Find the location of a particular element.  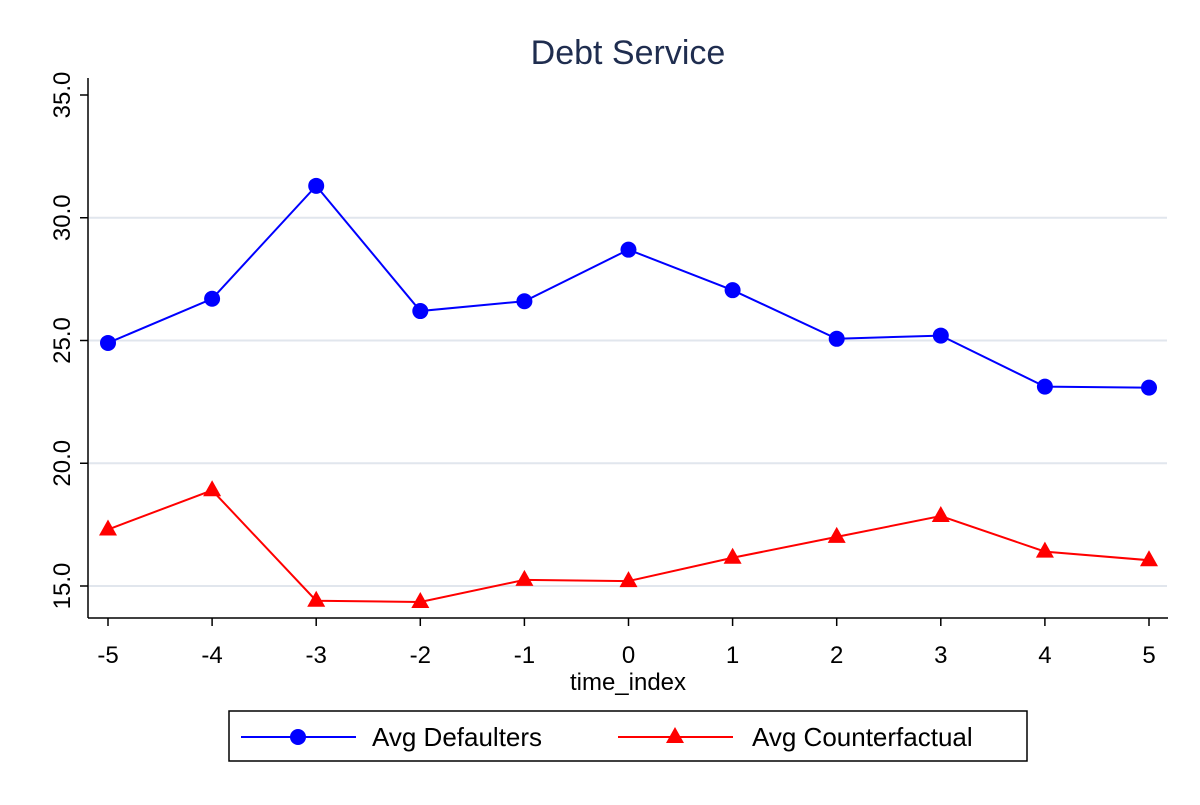

x-tick-label: -2 is located at coordinates (420, 655).